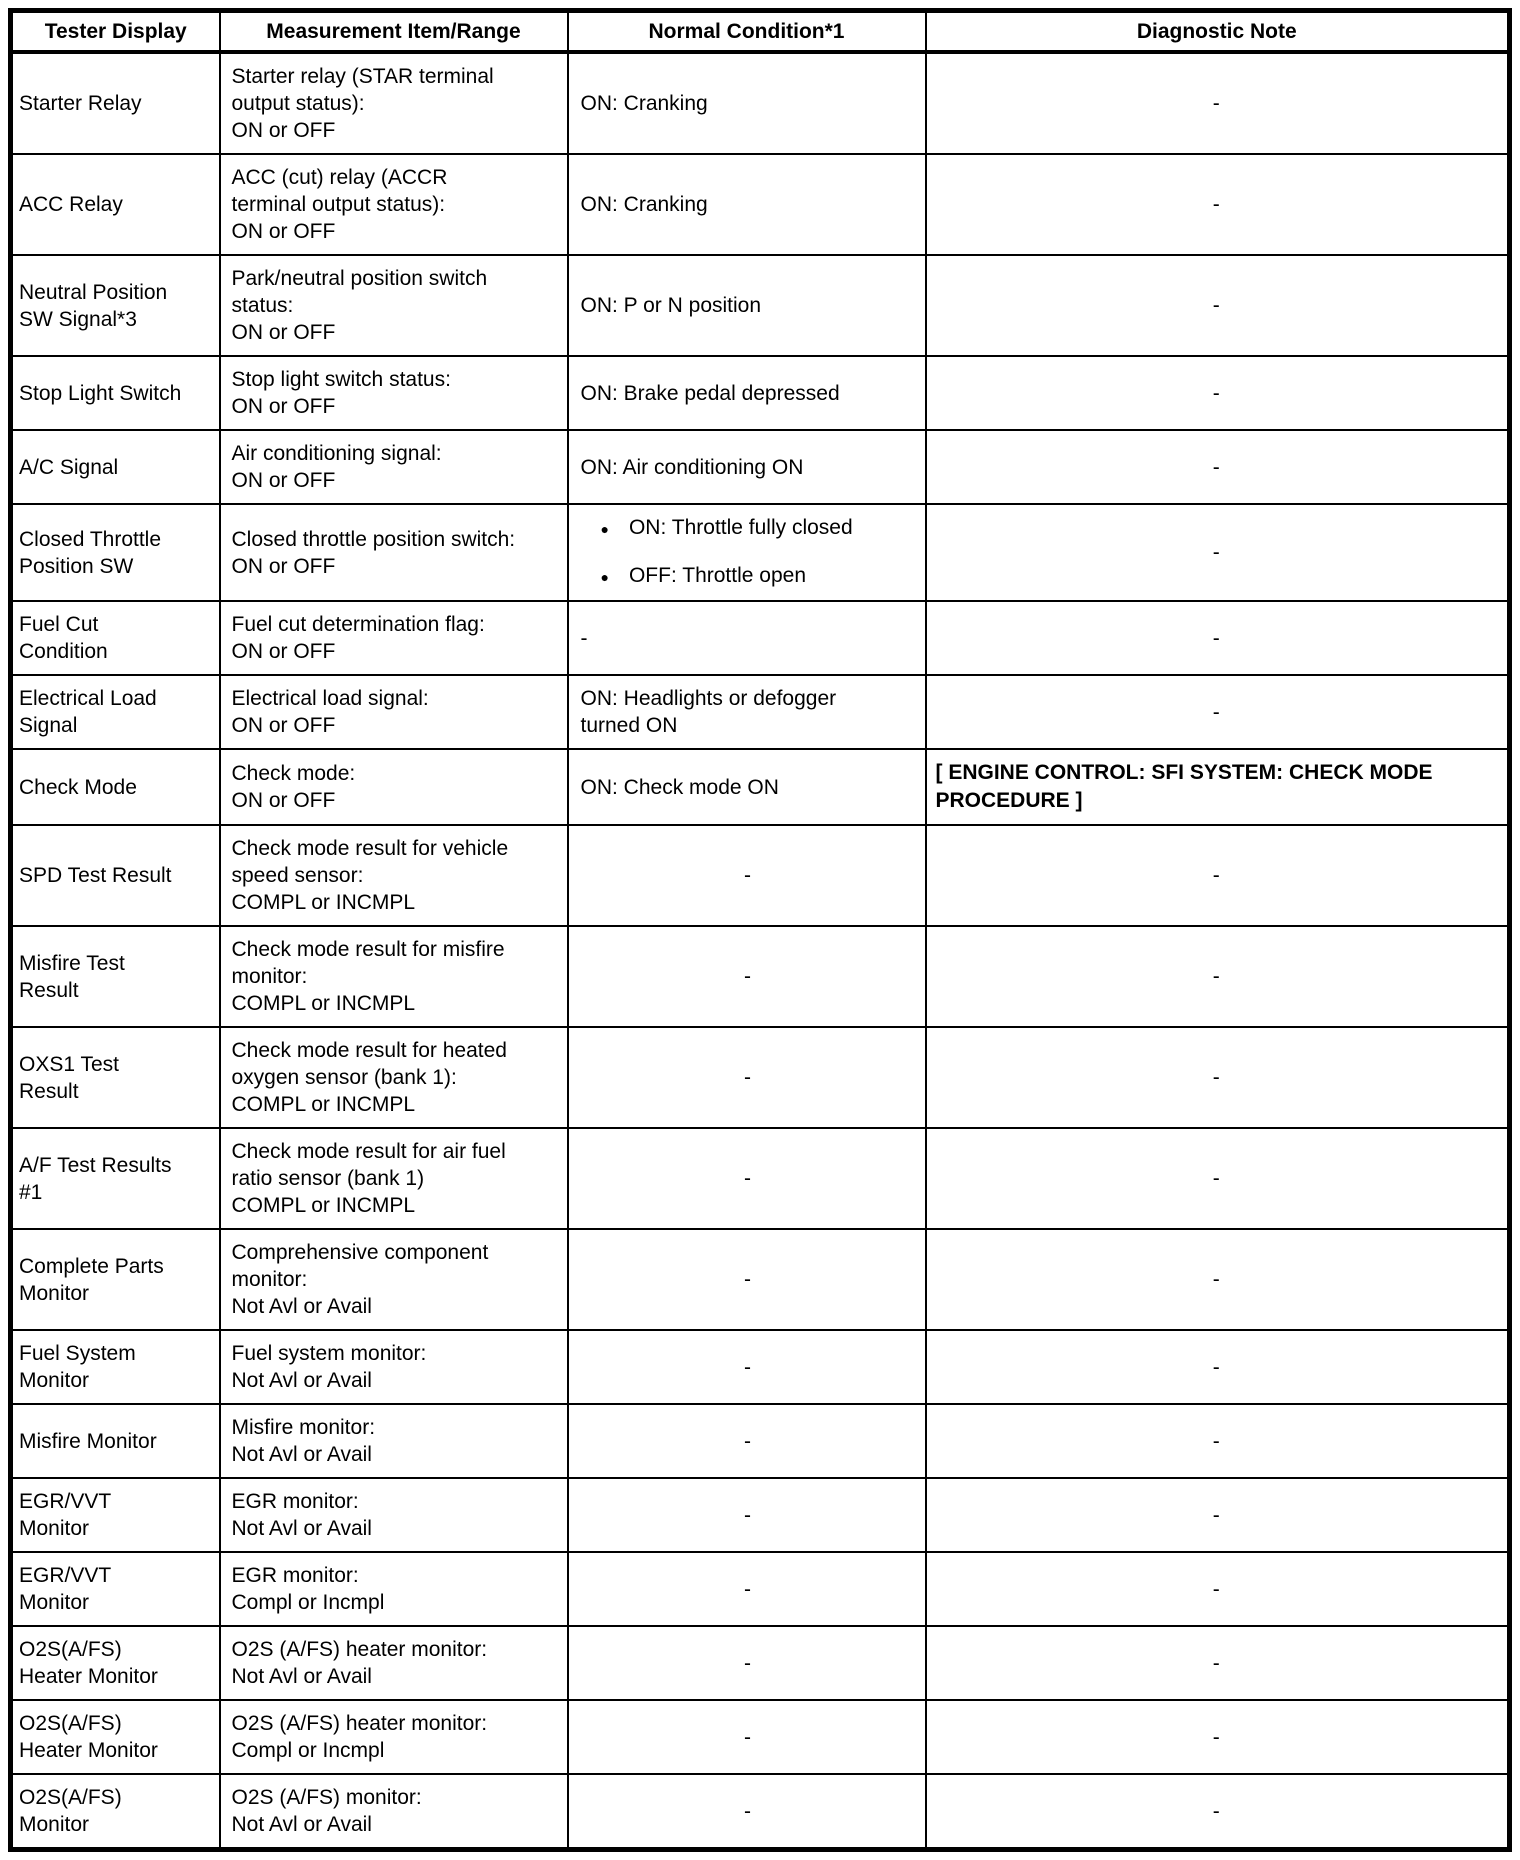 This screenshot has width=1520, height=1860. Describe the element at coordinates (115, 305) in the screenshot. I see `tester-display-cell: Neutral Position SW Signal*3` at that location.